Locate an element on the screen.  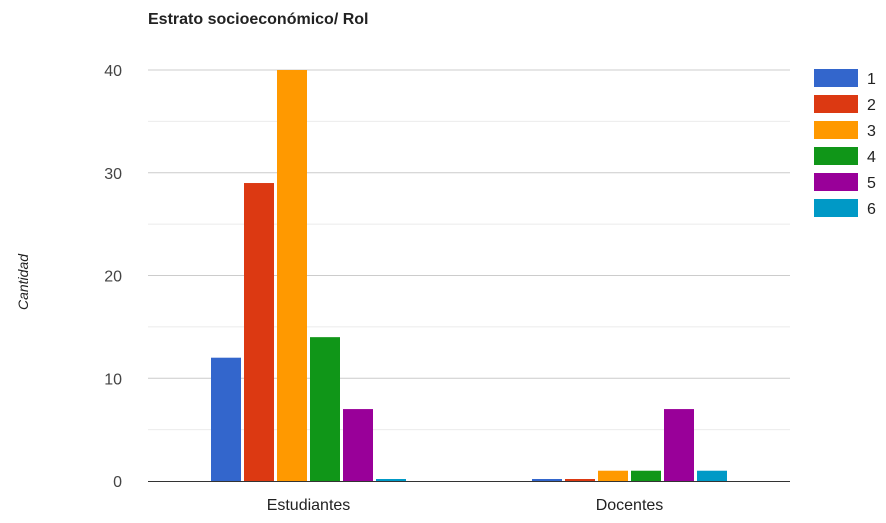
x-category-label: Docentes is located at coordinates (630, 505).